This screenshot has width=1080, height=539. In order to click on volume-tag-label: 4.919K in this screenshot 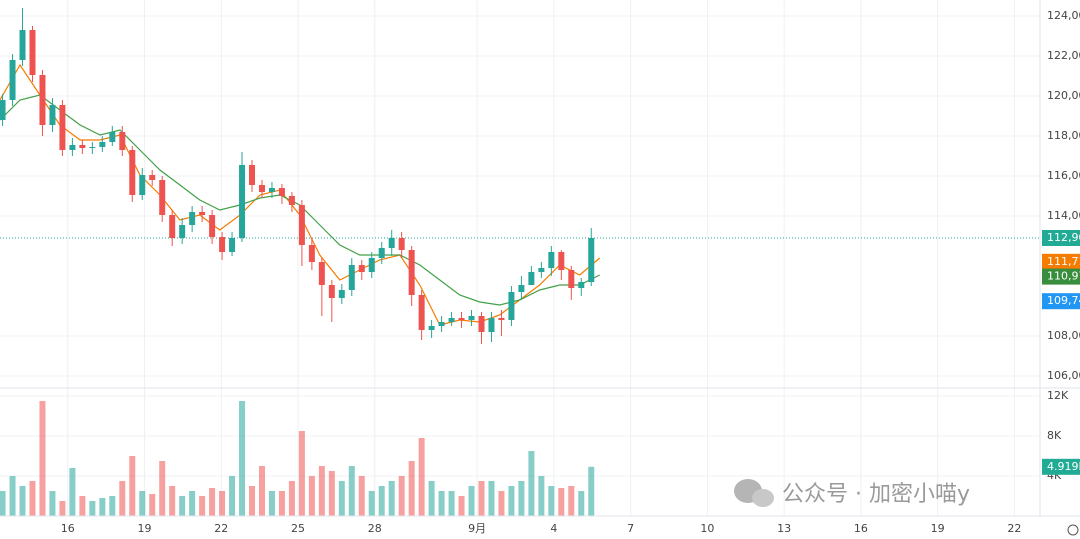, I will do `click(1063, 466)`.